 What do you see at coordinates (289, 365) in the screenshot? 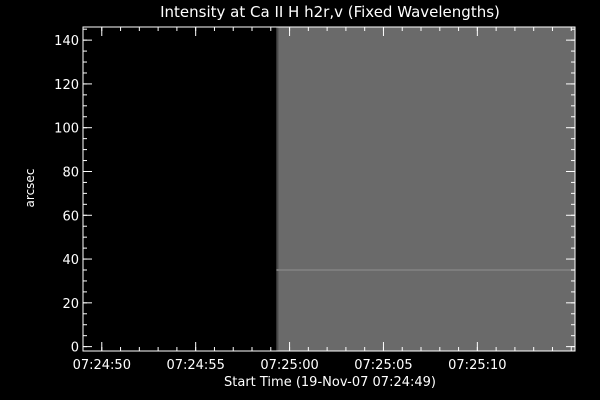
I see `x-tick-label: 07:25:00` at bounding box center [289, 365].